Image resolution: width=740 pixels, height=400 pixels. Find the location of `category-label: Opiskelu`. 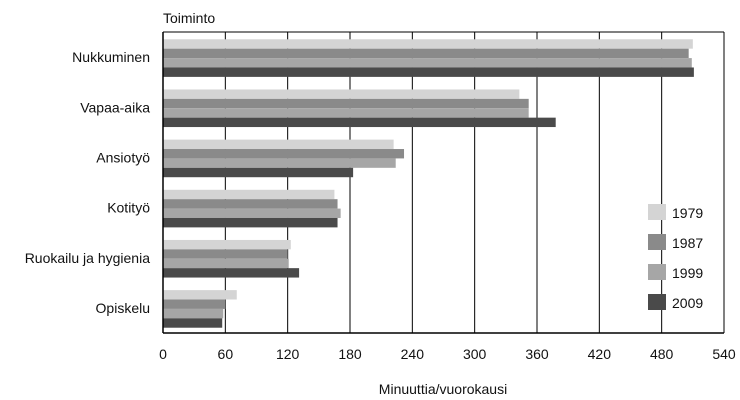

category-label: Opiskelu is located at coordinates (123, 308).